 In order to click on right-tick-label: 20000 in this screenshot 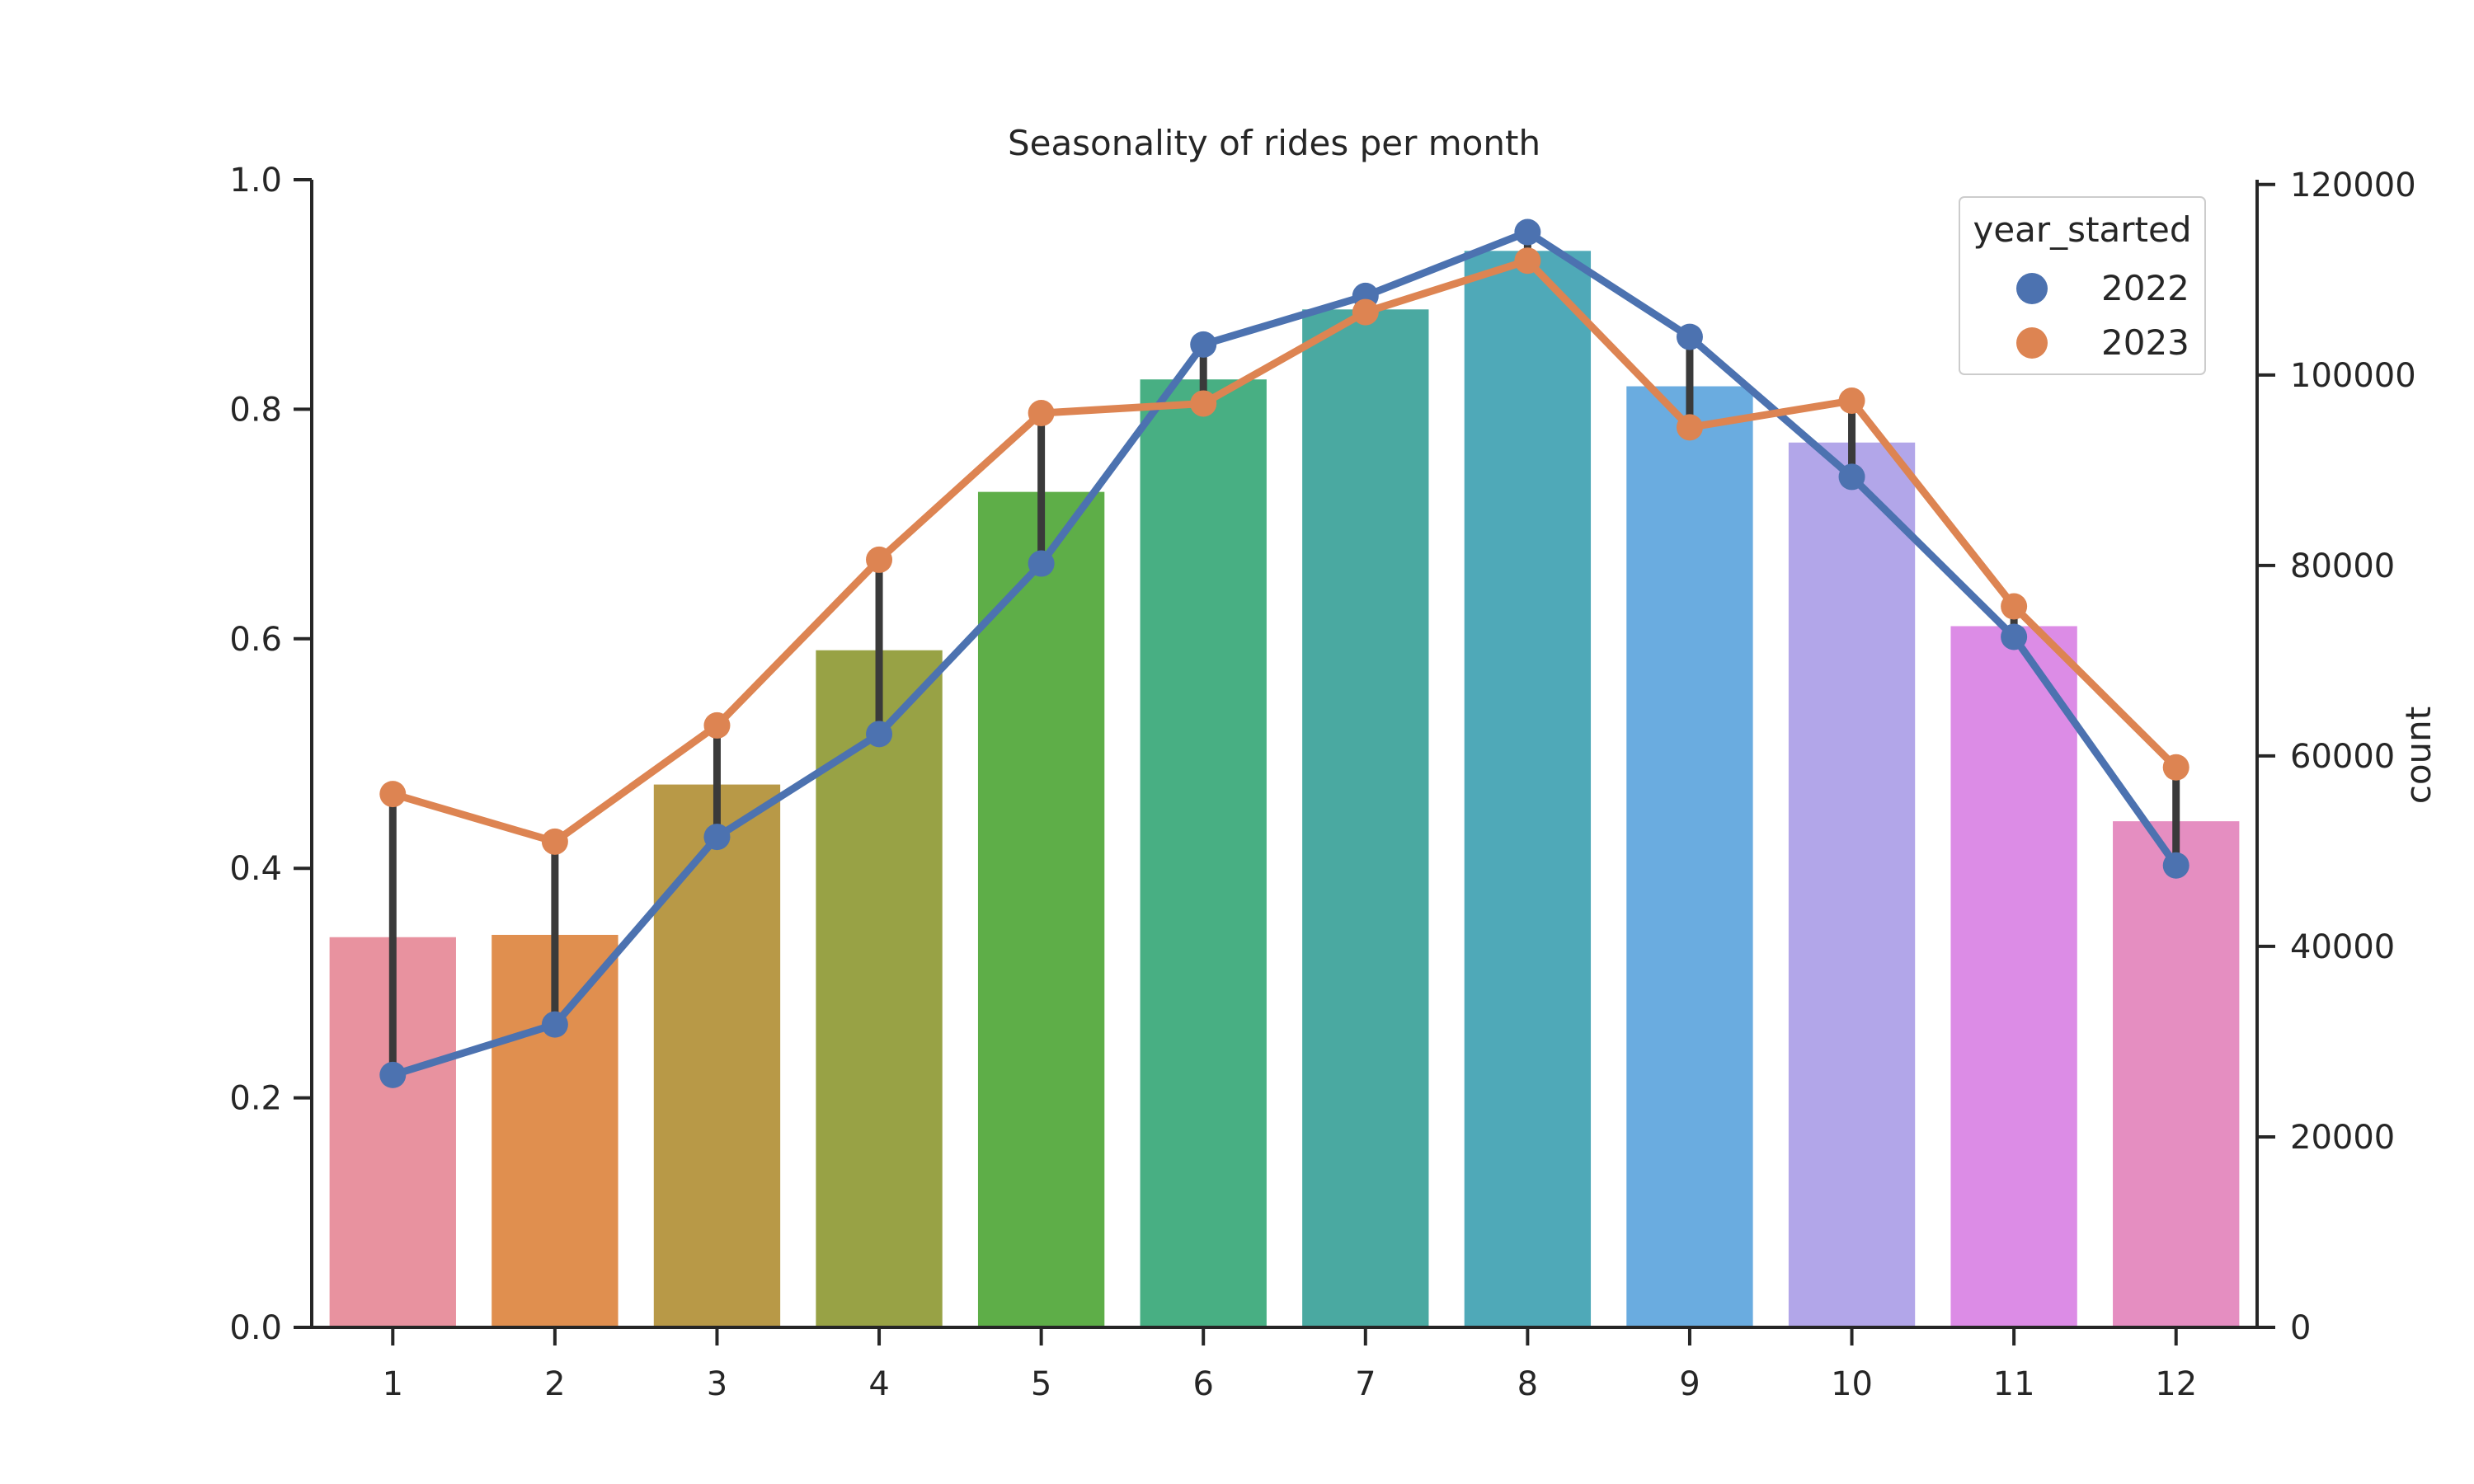, I will do `click(2342, 1138)`.